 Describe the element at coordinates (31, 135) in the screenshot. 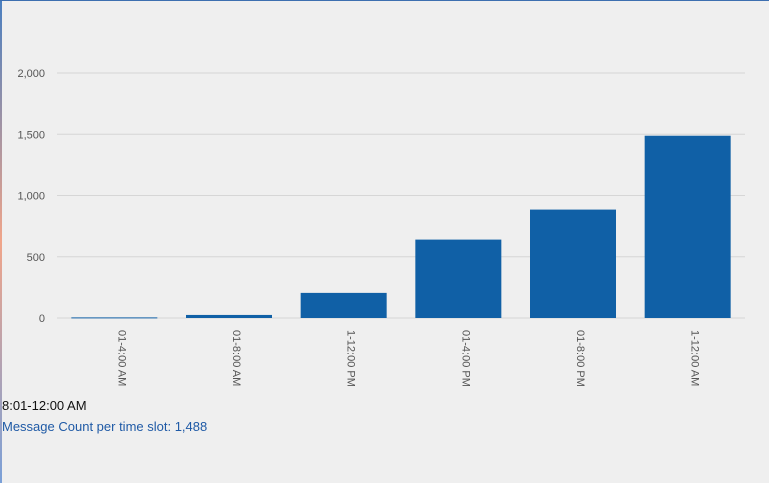

I see `y-tick-label: 1,500` at that location.